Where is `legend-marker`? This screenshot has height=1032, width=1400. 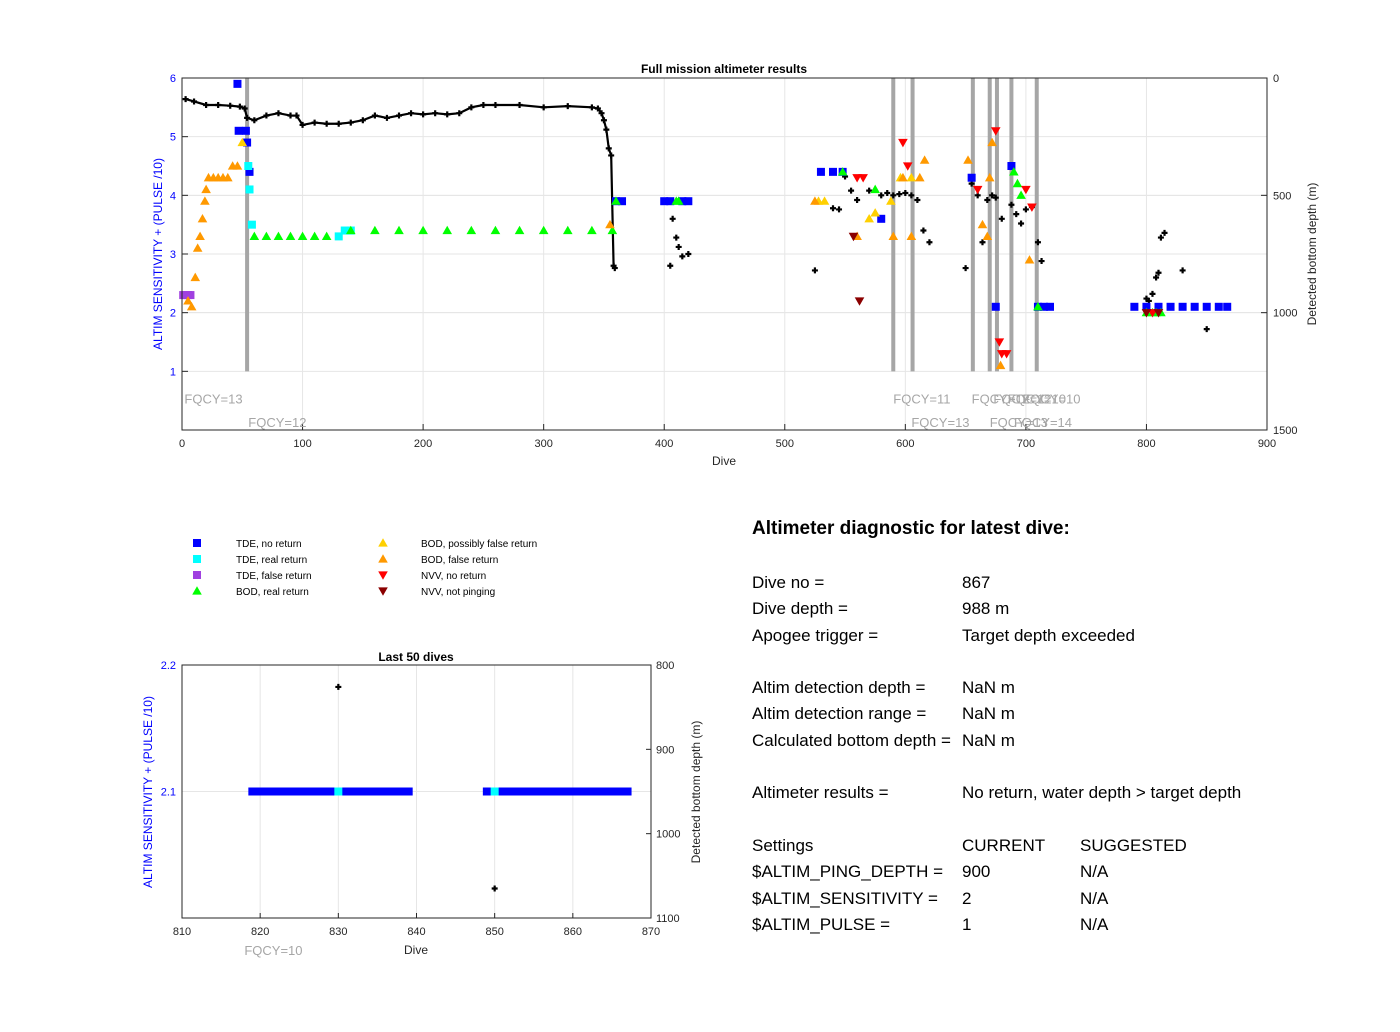 legend-marker is located at coordinates (197, 575).